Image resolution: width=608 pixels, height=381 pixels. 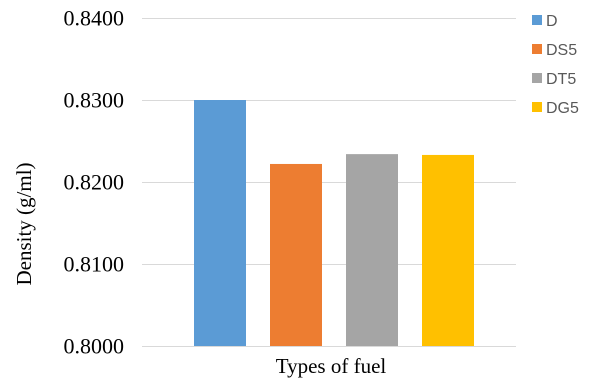 I want to click on legend-label-ds5: DS5, so click(x=561, y=50).